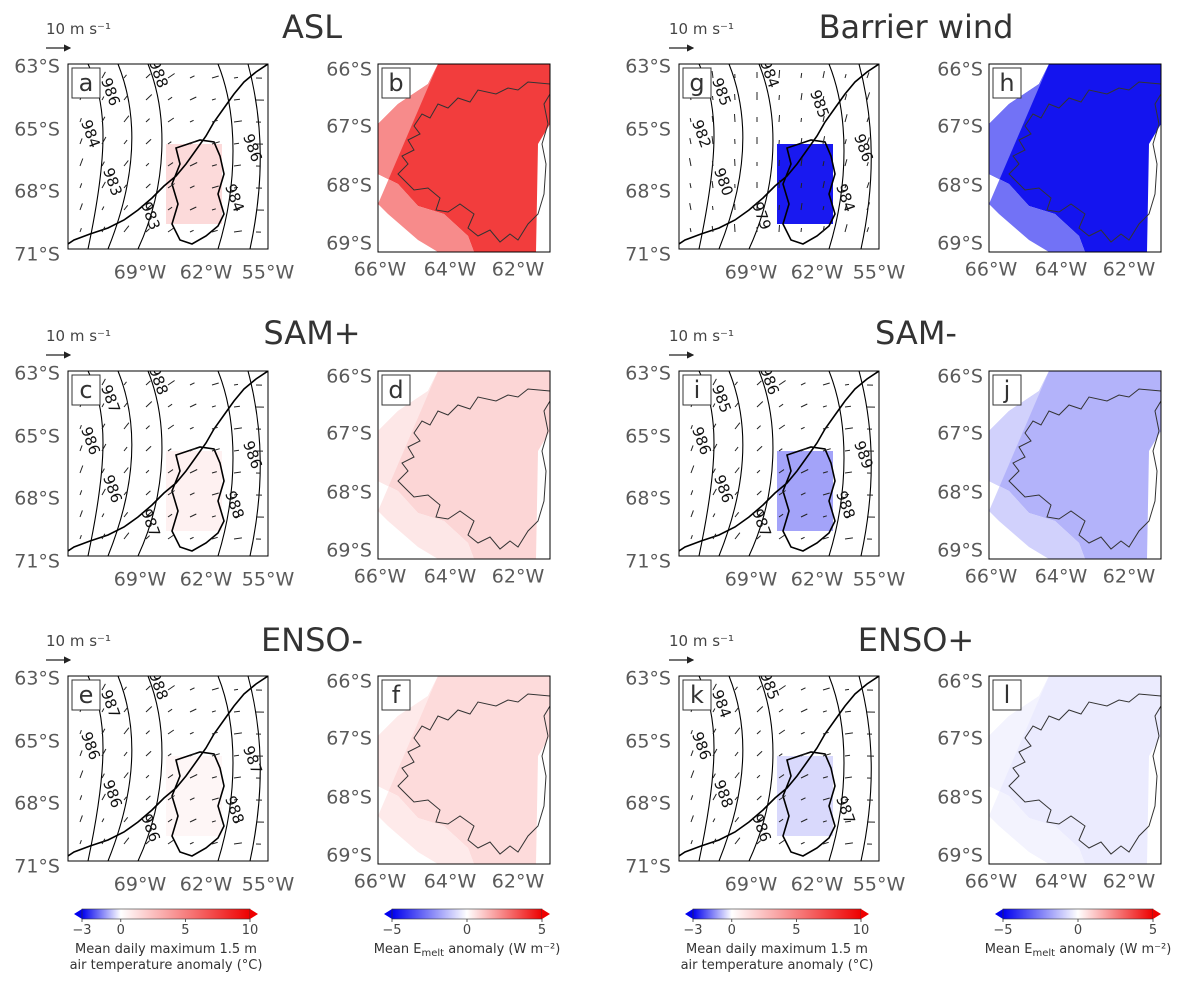 Image resolution: width=1200 pixels, height=982 pixels. What do you see at coordinates (37, 562) in the screenshot?
I see `lat-tick-label: 71°S` at bounding box center [37, 562].